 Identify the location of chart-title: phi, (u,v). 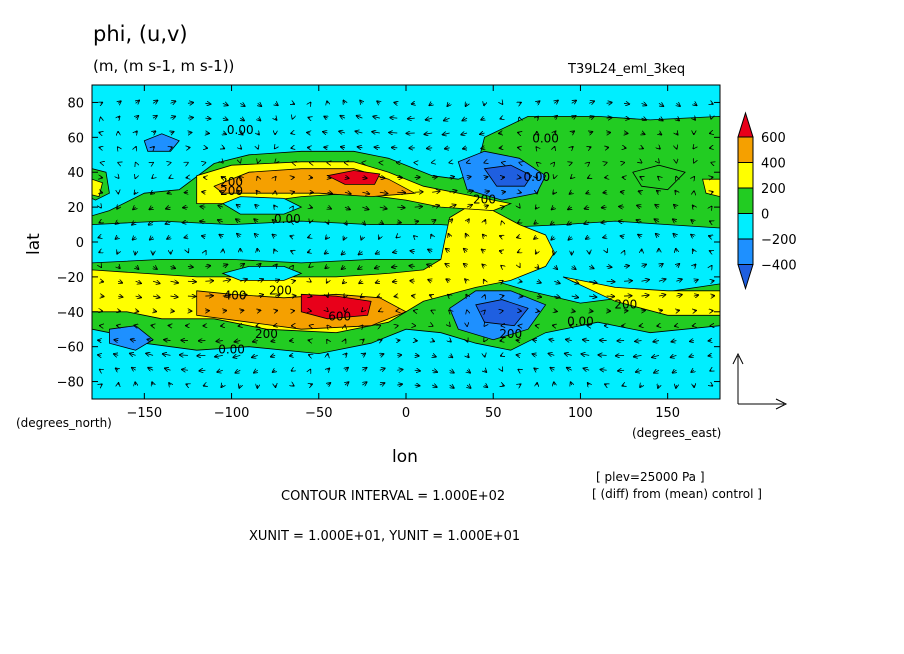
(140, 34).